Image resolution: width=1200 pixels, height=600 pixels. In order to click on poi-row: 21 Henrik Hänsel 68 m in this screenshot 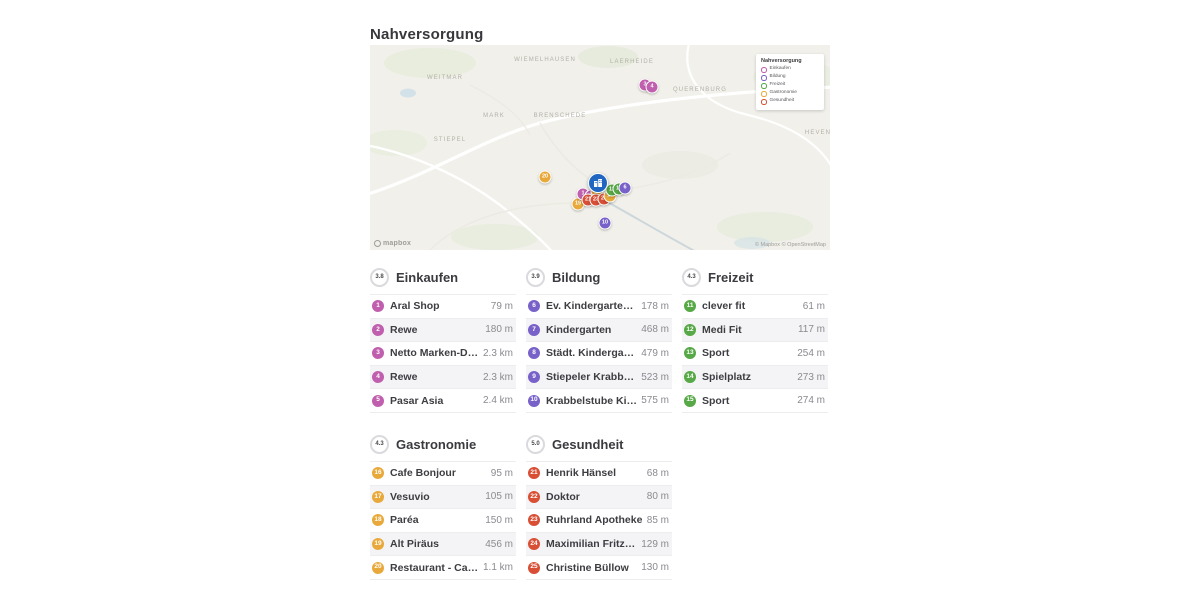, I will do `click(599, 473)`.